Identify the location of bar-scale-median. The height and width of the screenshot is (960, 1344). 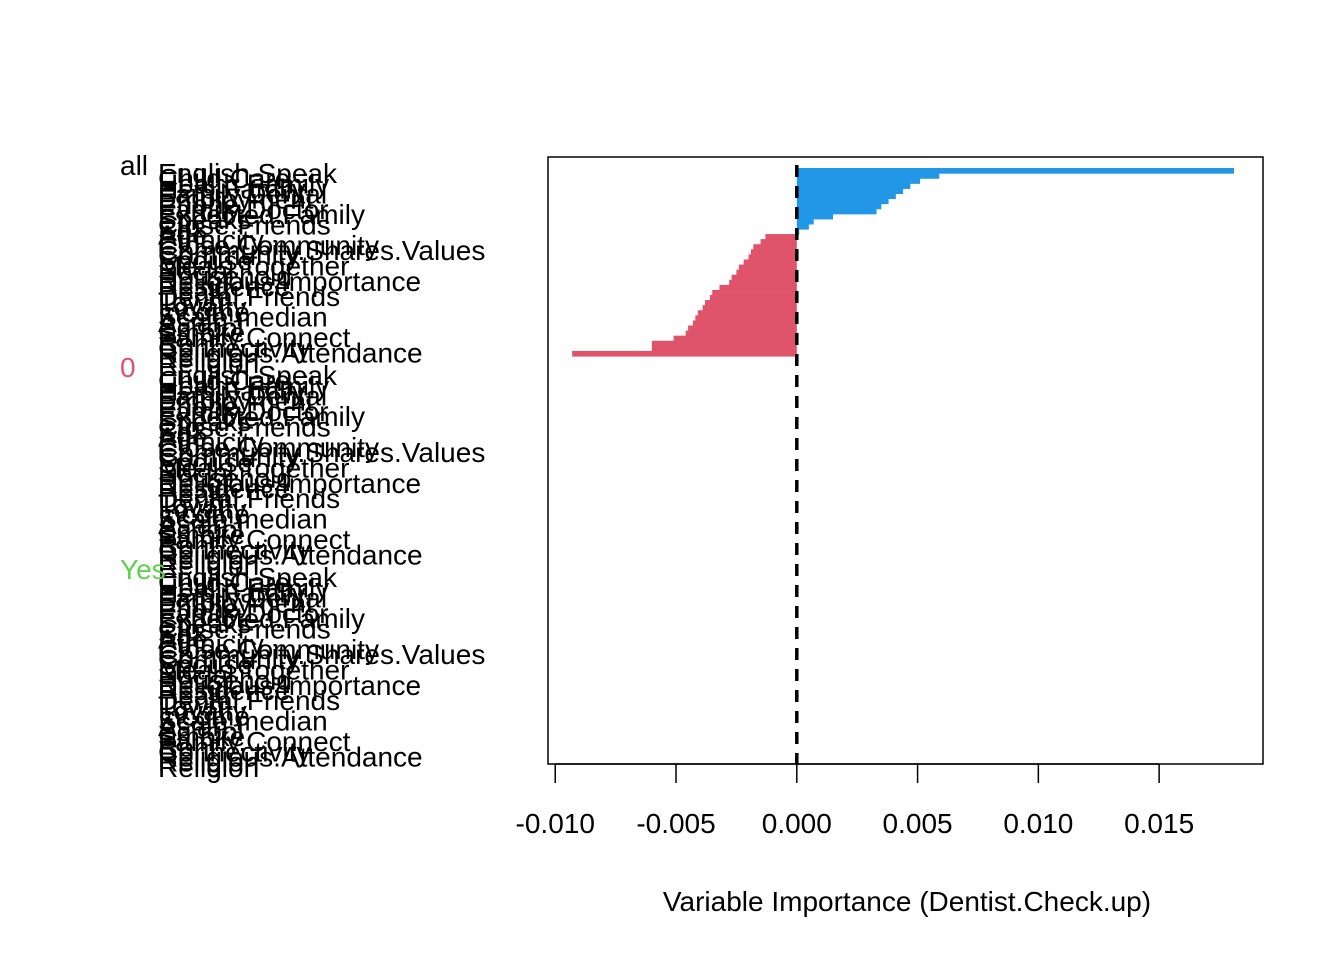
(747, 313).